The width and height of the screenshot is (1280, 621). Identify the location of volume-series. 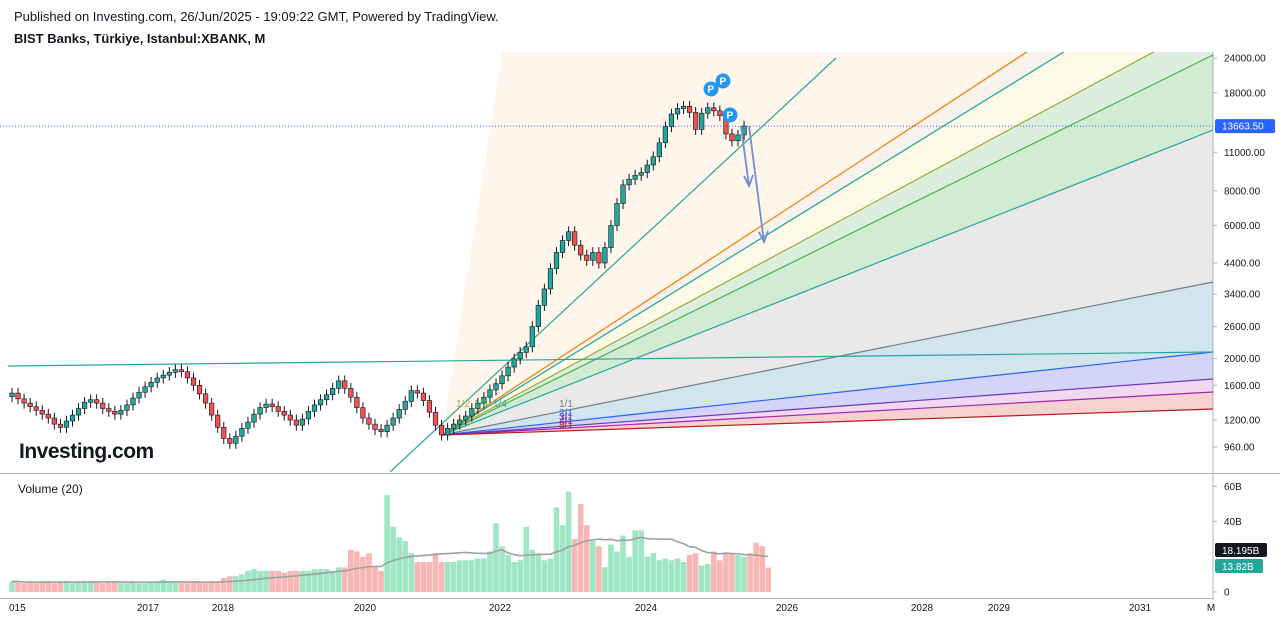
(390, 541).